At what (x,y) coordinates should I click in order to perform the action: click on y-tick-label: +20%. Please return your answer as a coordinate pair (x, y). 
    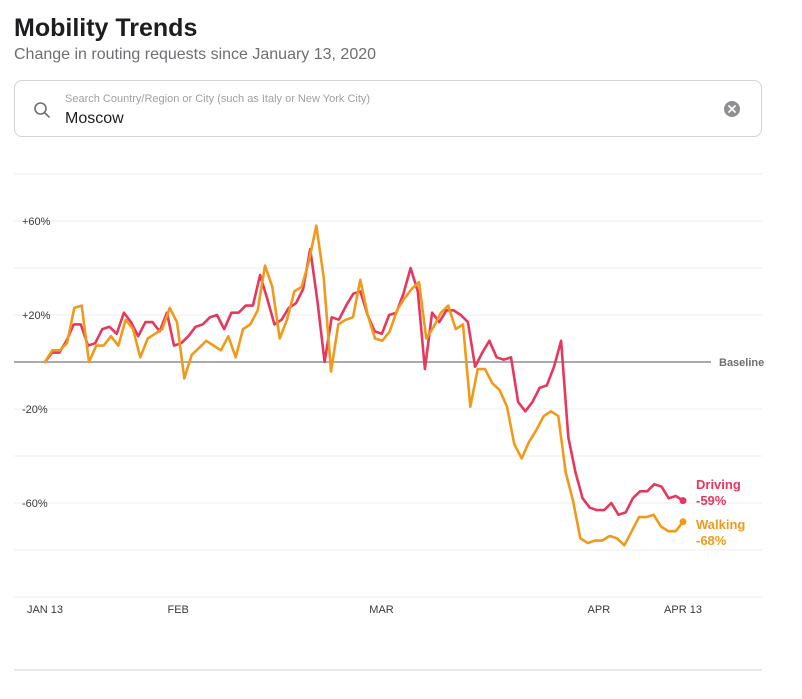
    Looking at the image, I should click on (36, 316).